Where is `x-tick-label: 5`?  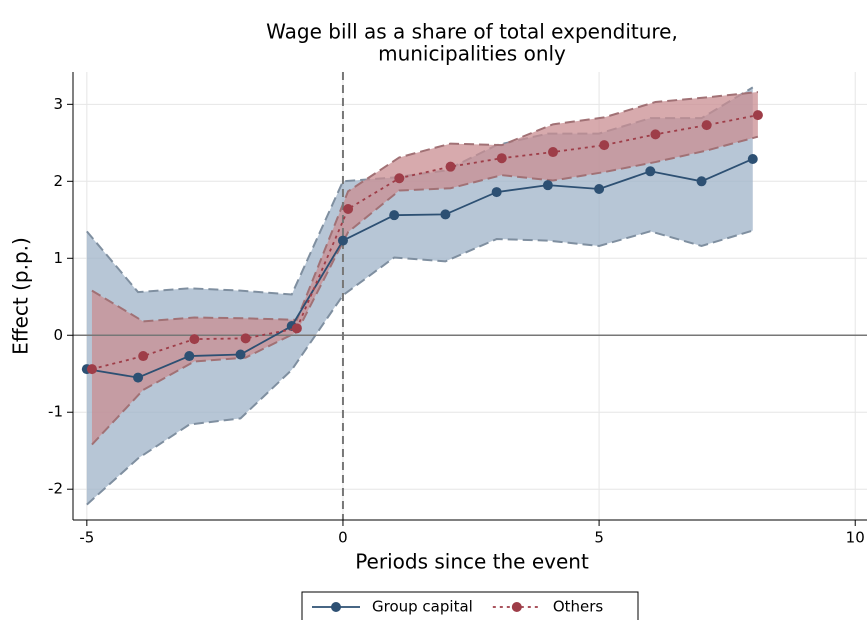 x-tick-label: 5 is located at coordinates (599, 538).